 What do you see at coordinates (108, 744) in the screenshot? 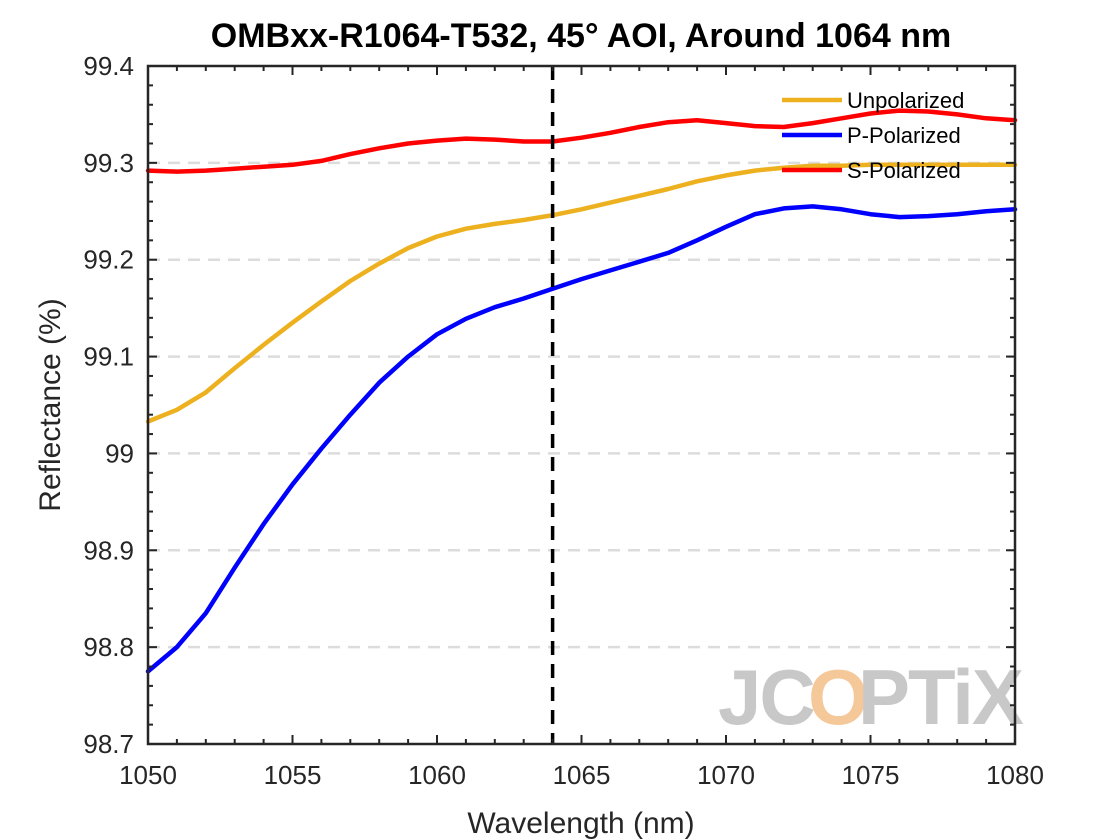
I see `y-tick-label: 98.7` at bounding box center [108, 744].